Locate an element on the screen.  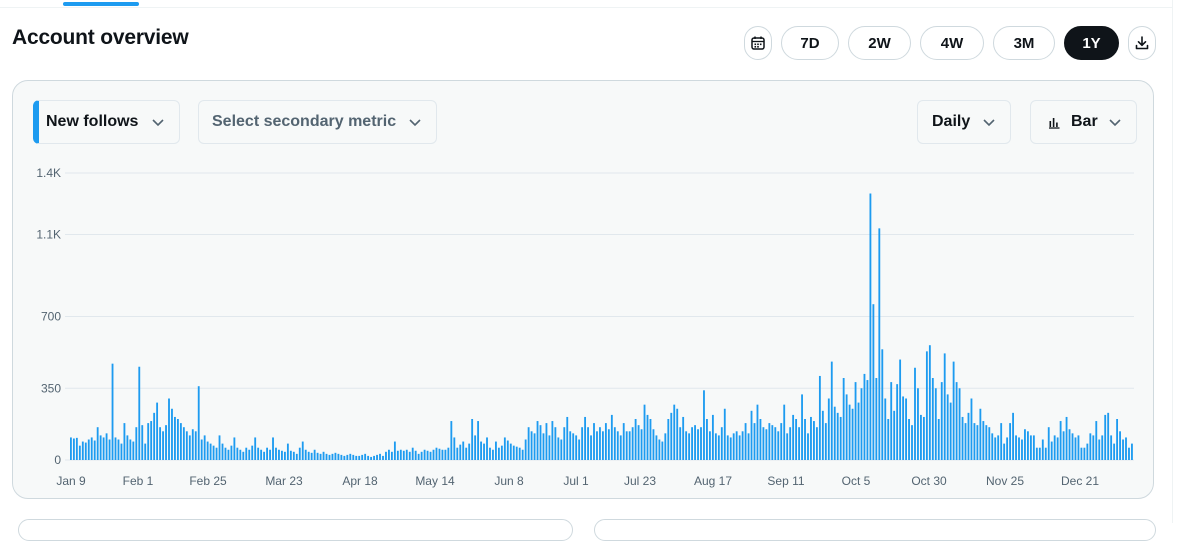
calendar-icon is located at coordinates (758, 43).